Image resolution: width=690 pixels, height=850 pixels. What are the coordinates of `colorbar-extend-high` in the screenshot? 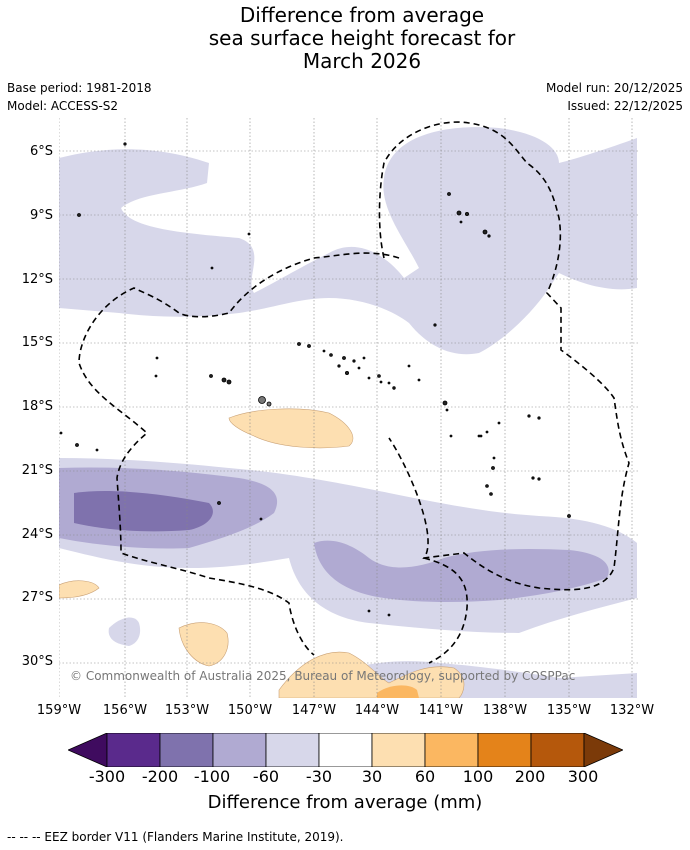 It's located at (603, 750).